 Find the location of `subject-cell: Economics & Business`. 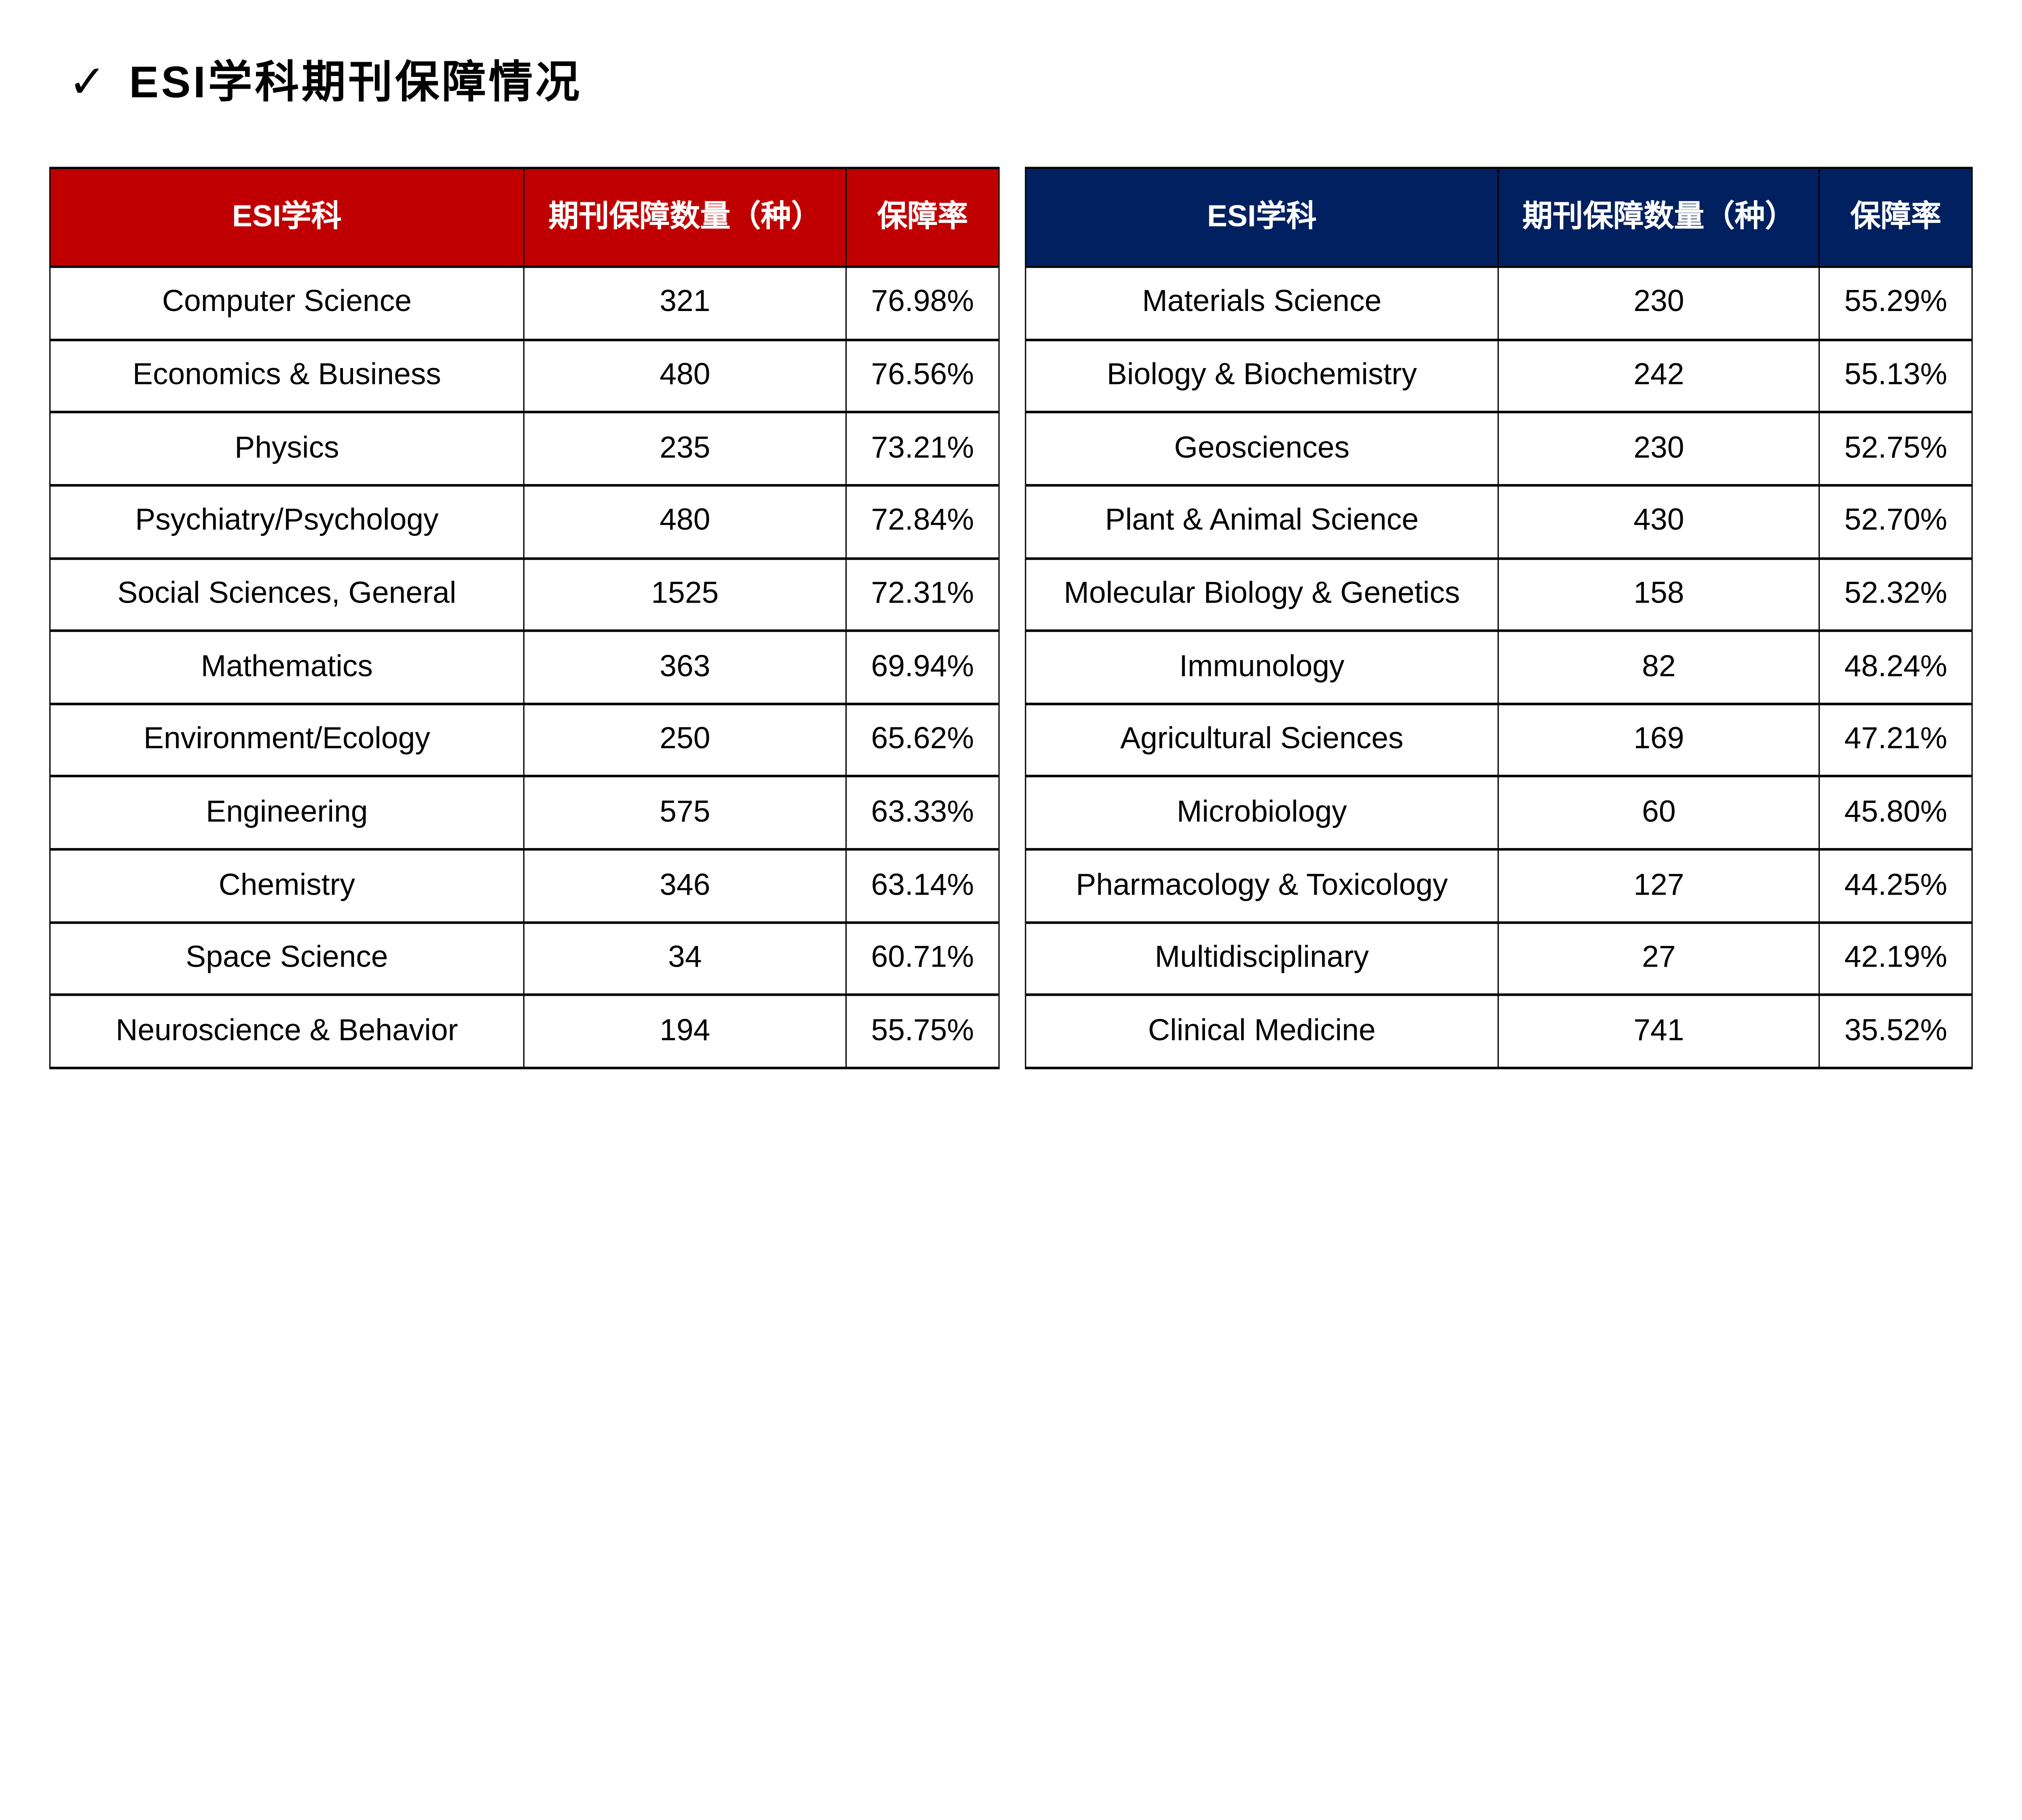

subject-cell: Economics & Business is located at coordinates (288, 376).